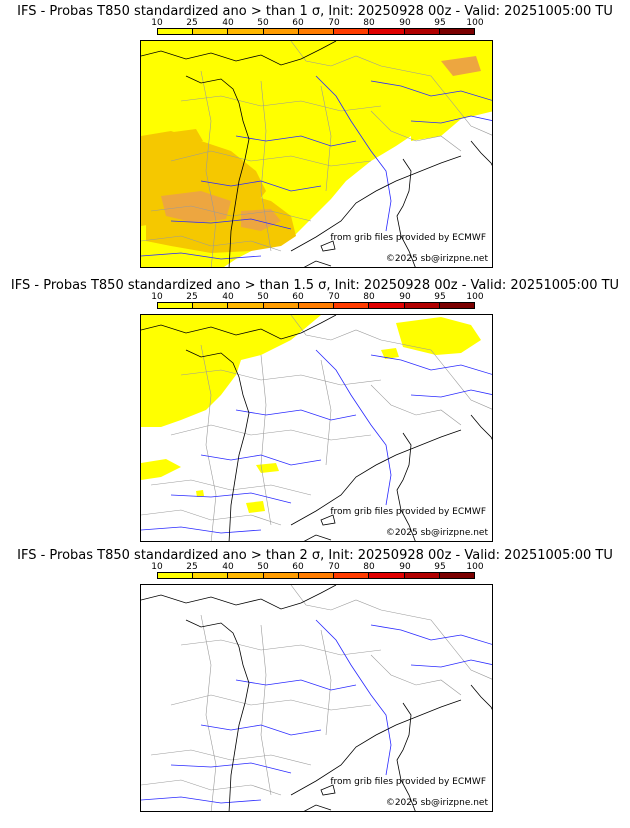 The width and height of the screenshot is (630, 828). What do you see at coordinates (369, 23) in the screenshot?
I see `colorbar-label: 80` at bounding box center [369, 23].